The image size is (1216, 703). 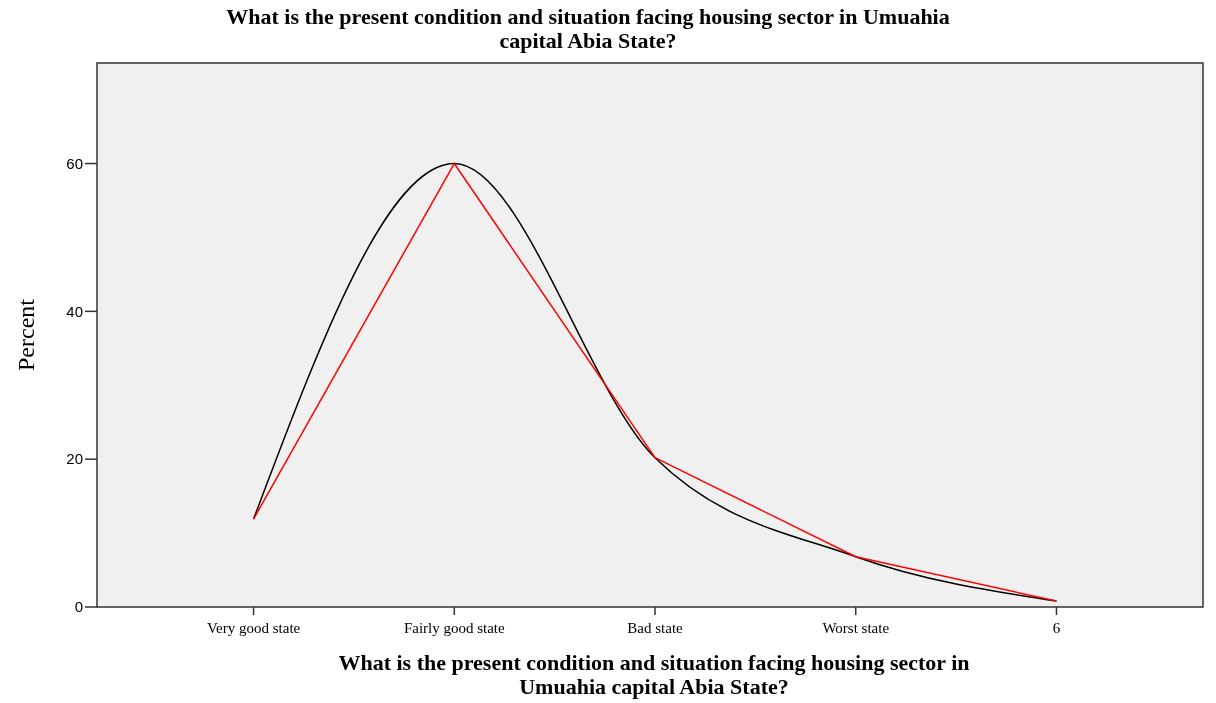 What do you see at coordinates (588, 28) in the screenshot?
I see `chart-title: What is the present condition and situation facing housing sector in Umuahia capital Abia State?` at bounding box center [588, 28].